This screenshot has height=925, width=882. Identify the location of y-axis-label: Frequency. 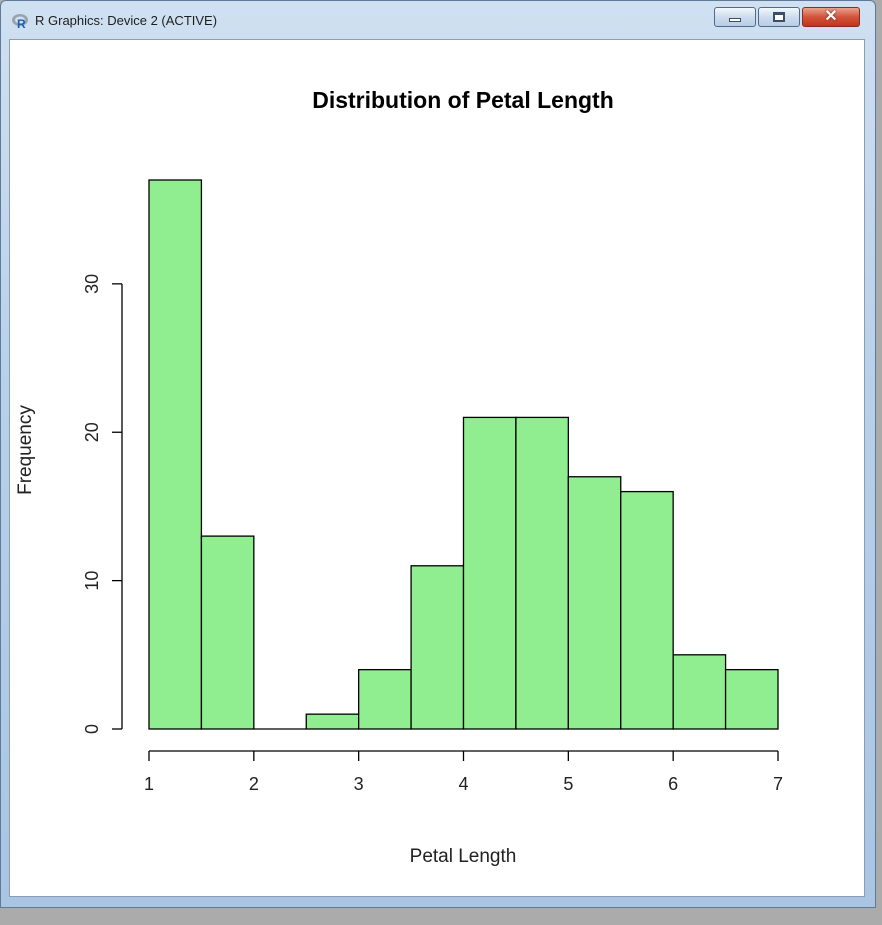
(25, 450).